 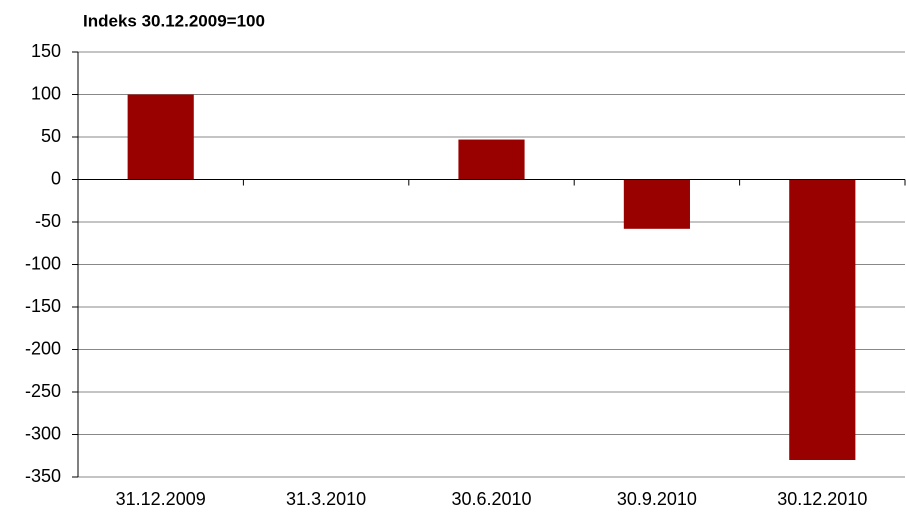 I want to click on chart-title: Indeks 30.12.2009=100, so click(x=174, y=20).